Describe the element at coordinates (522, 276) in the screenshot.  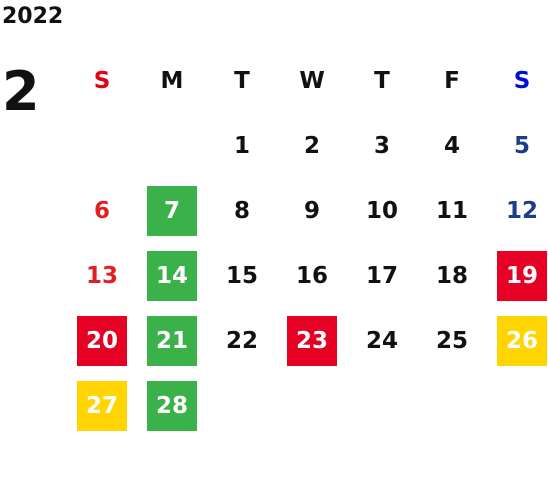
I see `highlighted-day: 19` at that location.